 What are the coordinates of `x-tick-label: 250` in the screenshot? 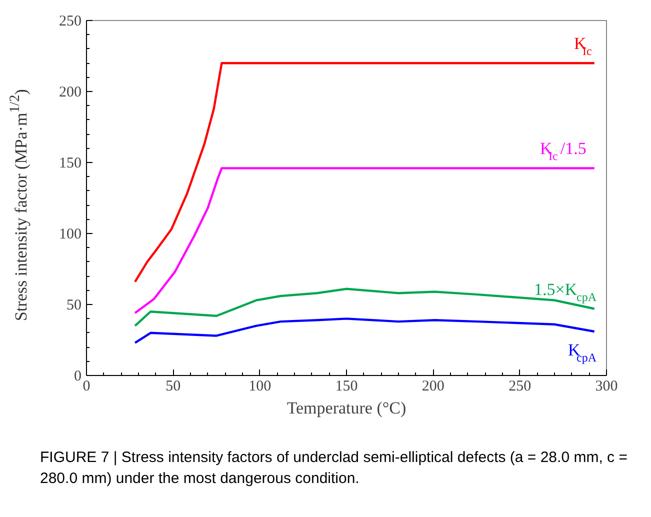 It's located at (520, 386).